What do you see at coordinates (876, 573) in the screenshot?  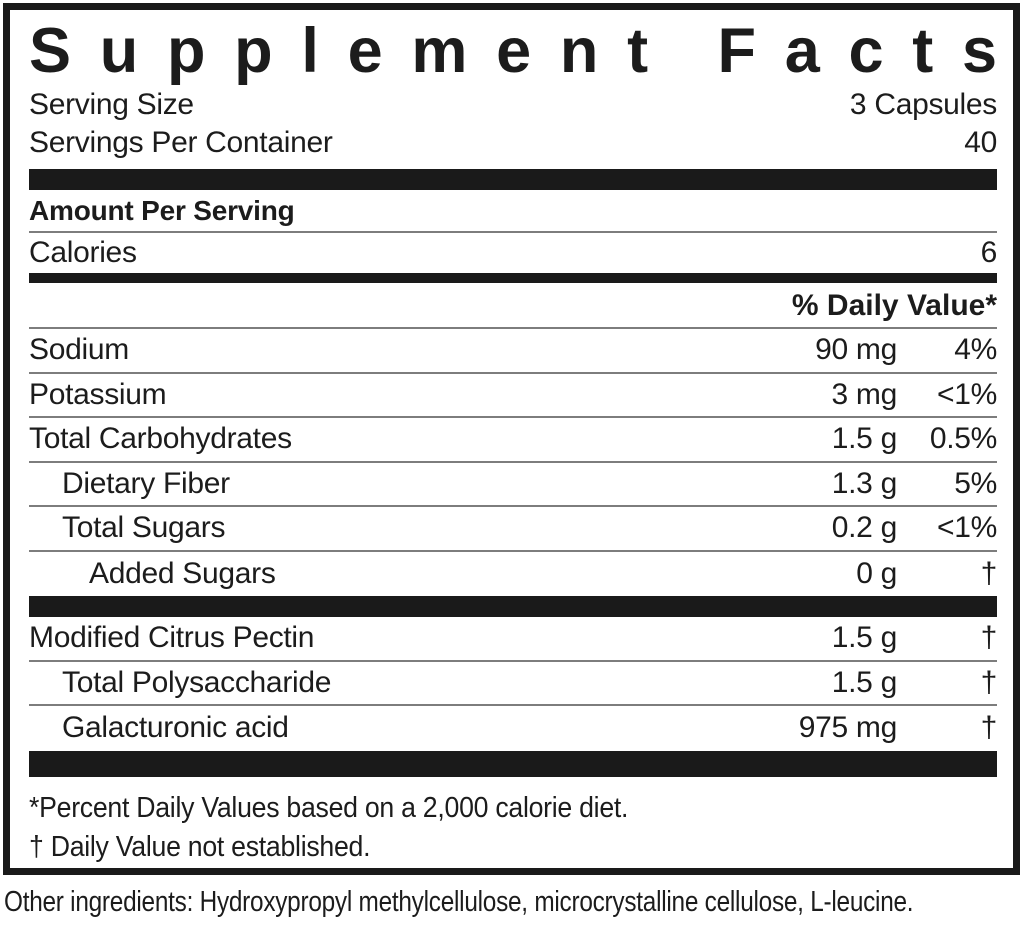 I see `nutrient-amount: 0 g` at bounding box center [876, 573].